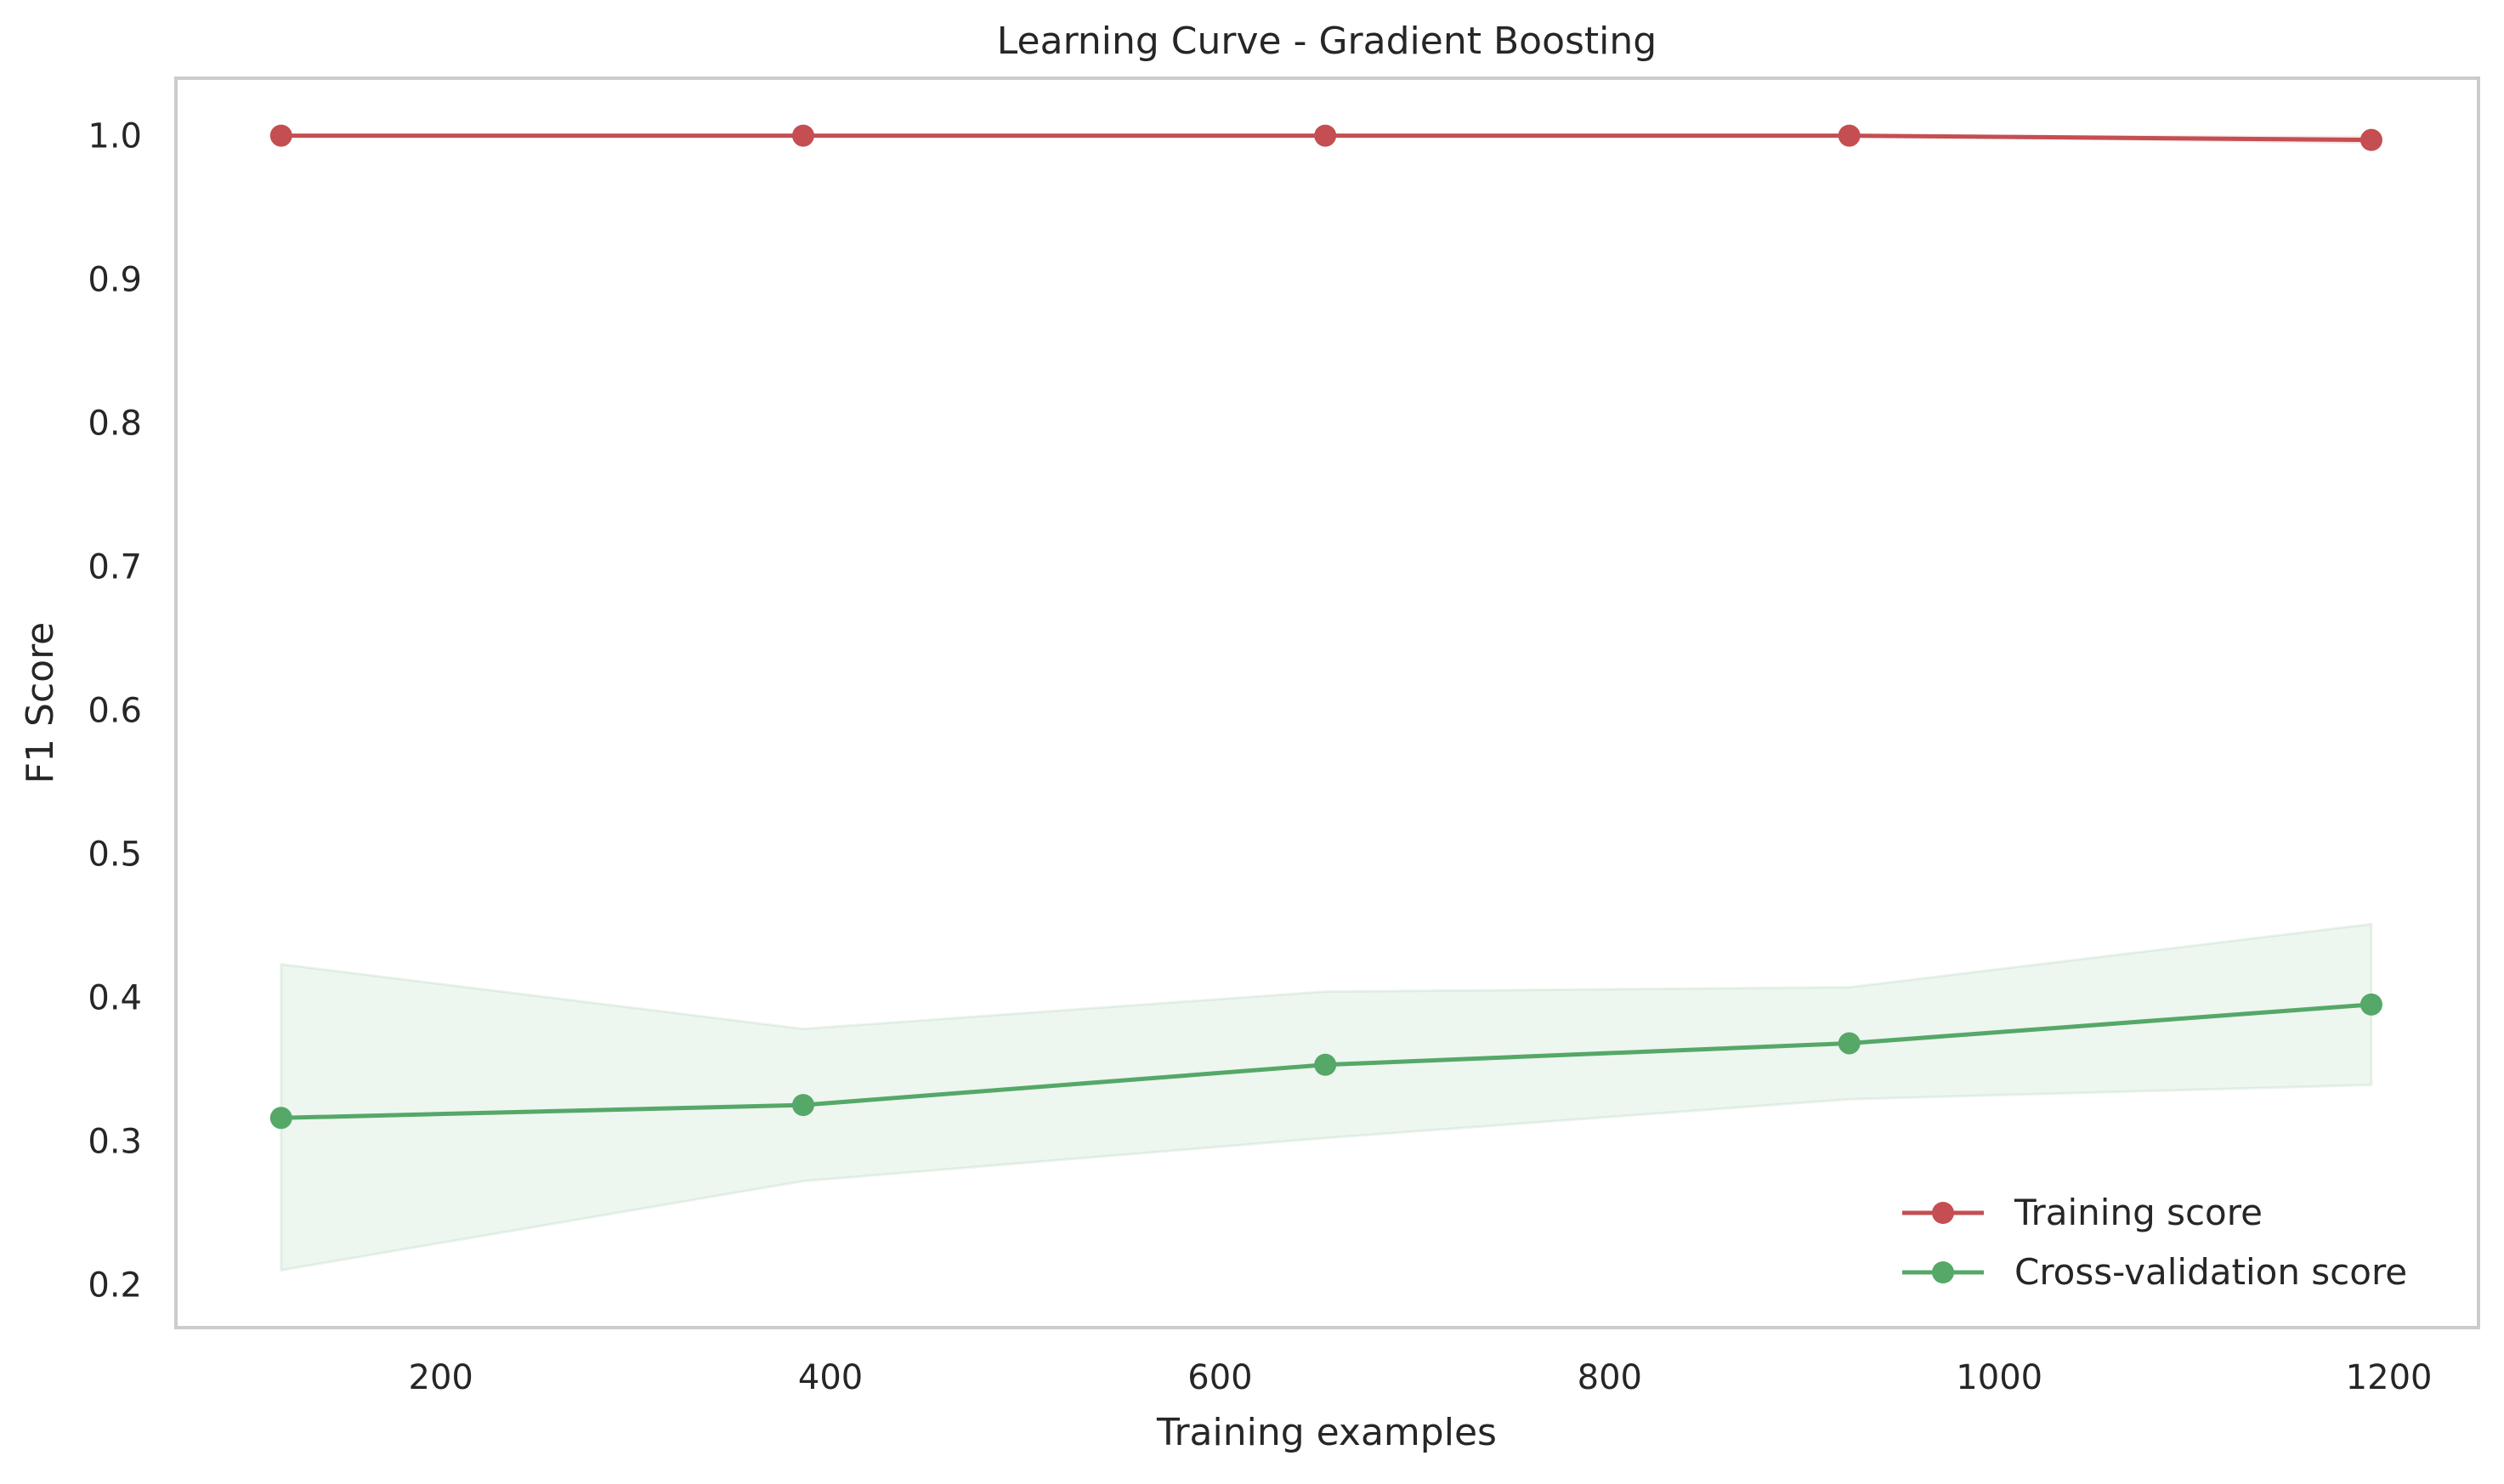 The height and width of the screenshot is (1484, 2504). What do you see at coordinates (115, 566) in the screenshot?
I see `y-tick-label: 0.7` at bounding box center [115, 566].